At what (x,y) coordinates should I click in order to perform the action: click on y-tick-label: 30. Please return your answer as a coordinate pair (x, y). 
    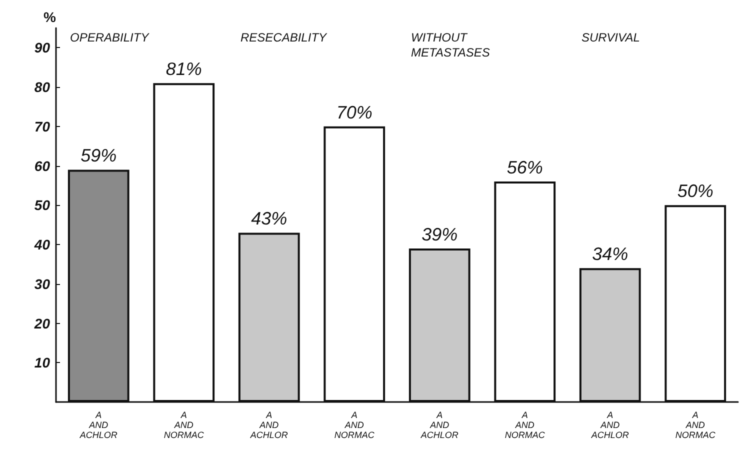
    Looking at the image, I should click on (42, 284).